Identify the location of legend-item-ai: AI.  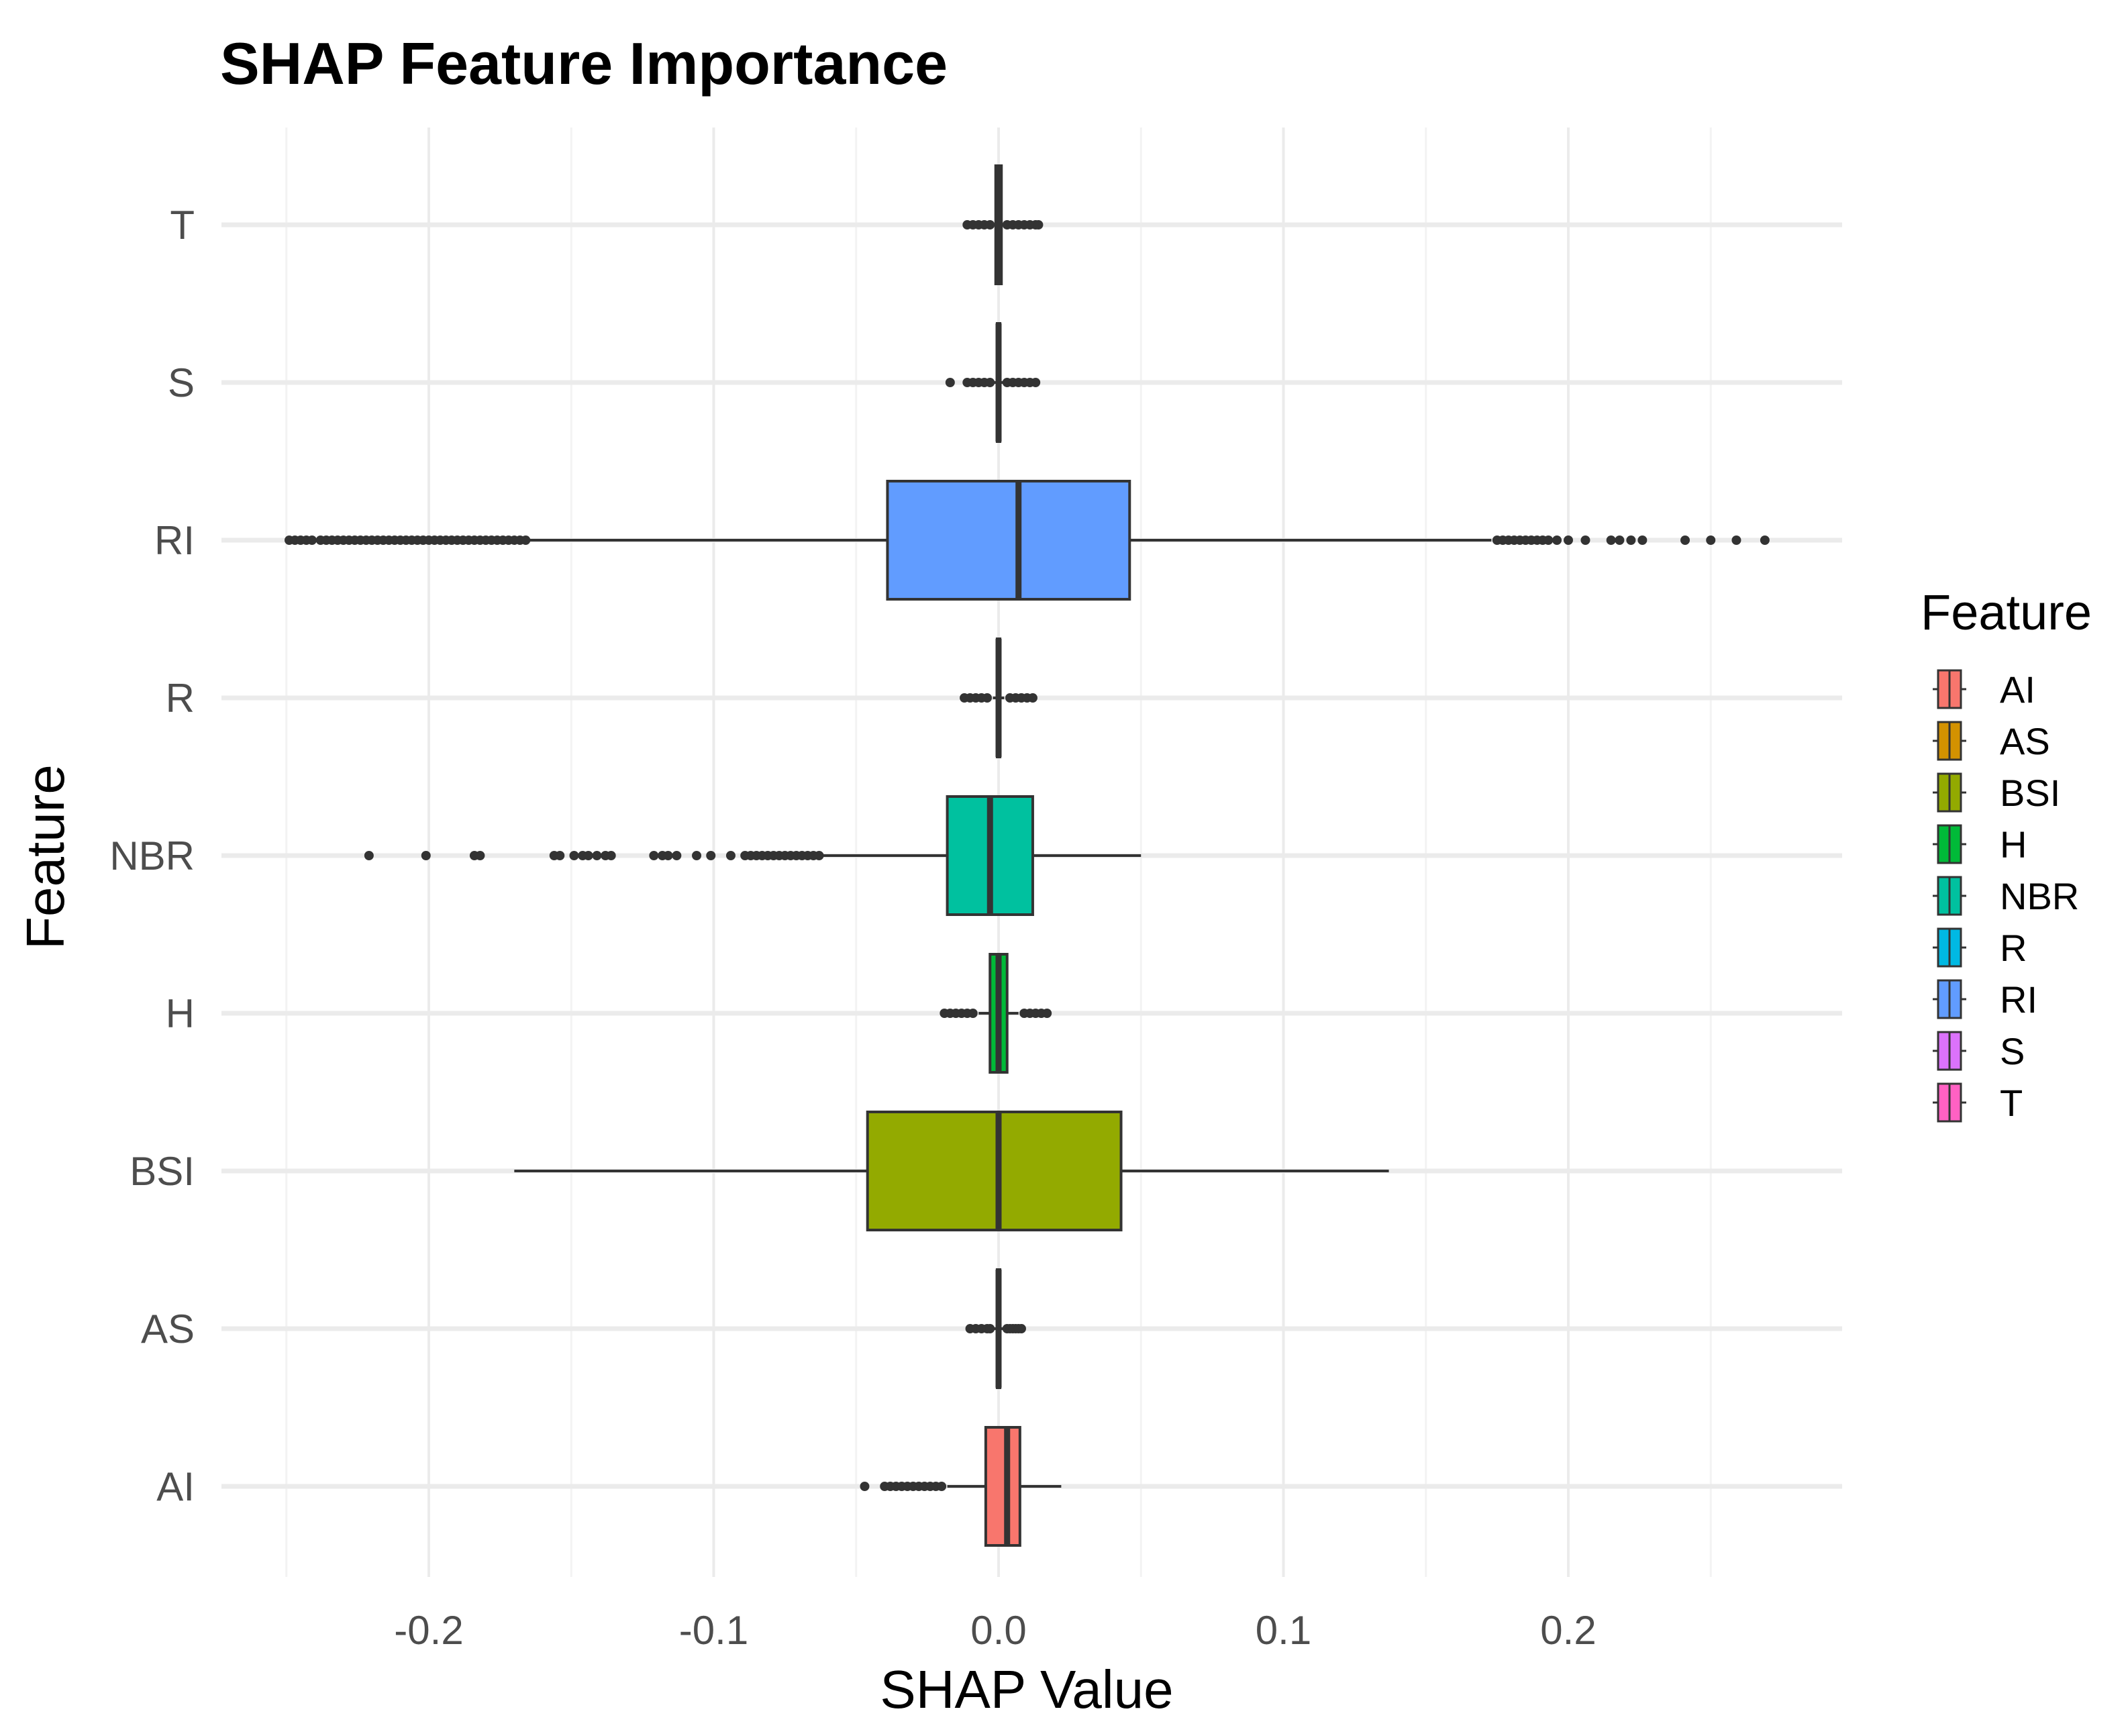
(1984, 689).